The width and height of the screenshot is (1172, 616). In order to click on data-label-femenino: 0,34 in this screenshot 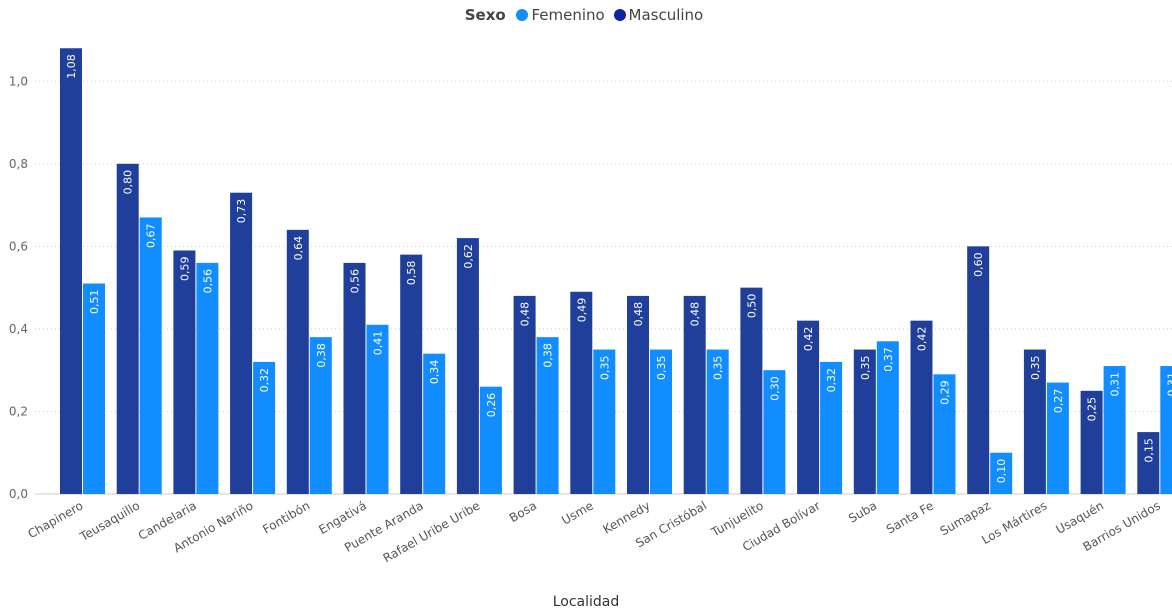, I will do `click(434, 372)`.